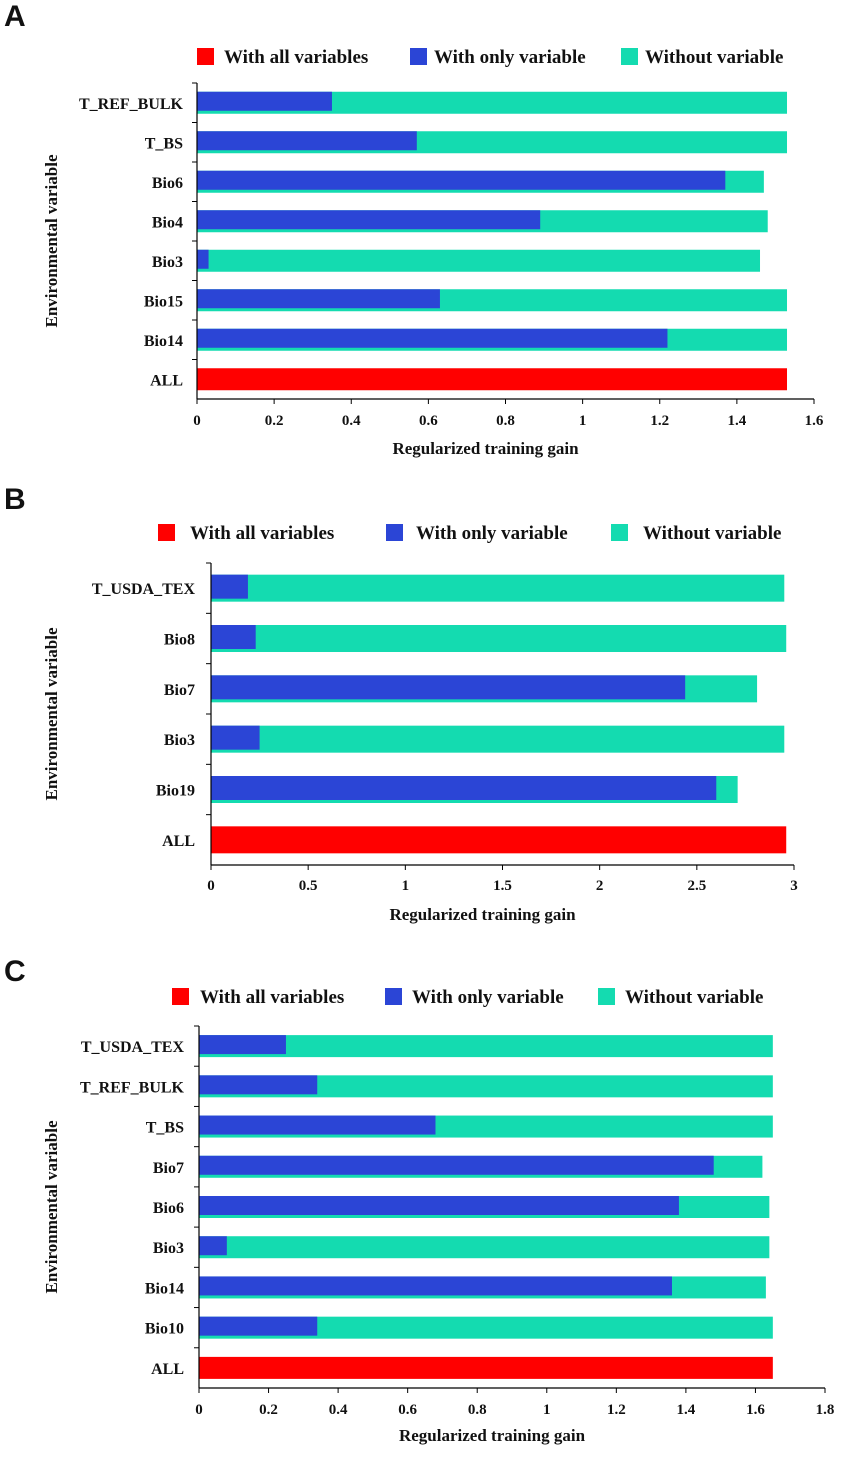 Image resolution: width=851 pixels, height=1459 pixels. What do you see at coordinates (163, 301) in the screenshot?
I see `category-label: Bio15` at bounding box center [163, 301].